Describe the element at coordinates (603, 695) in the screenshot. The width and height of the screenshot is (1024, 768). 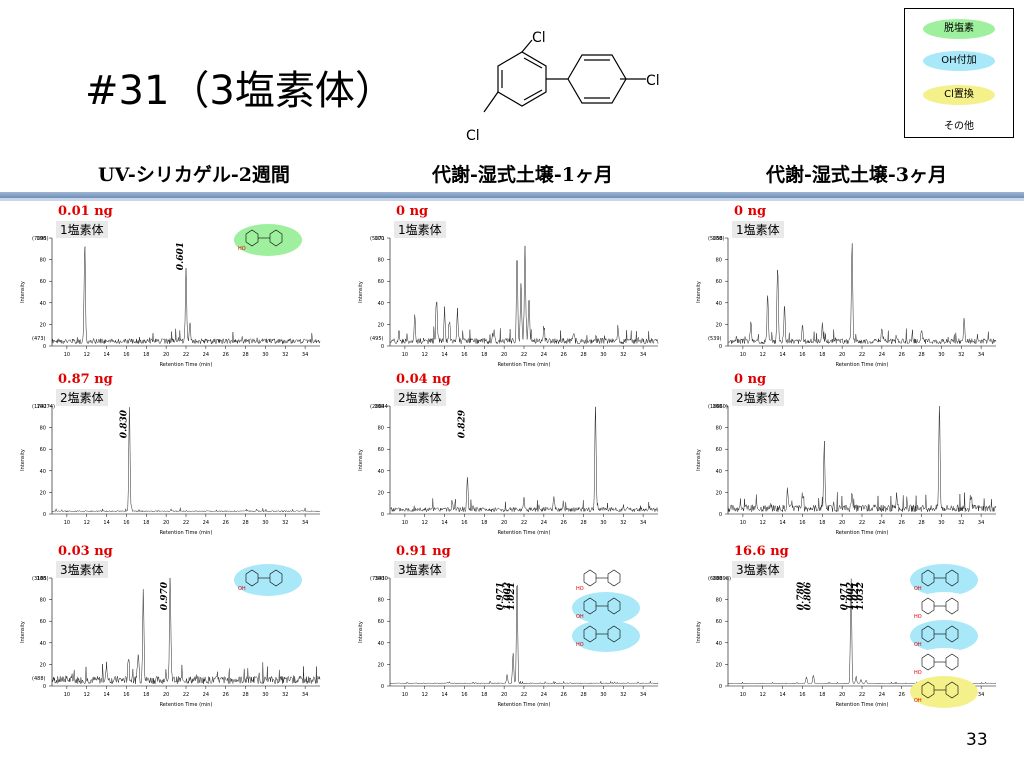
I see `x-tick-label: 30` at that location.